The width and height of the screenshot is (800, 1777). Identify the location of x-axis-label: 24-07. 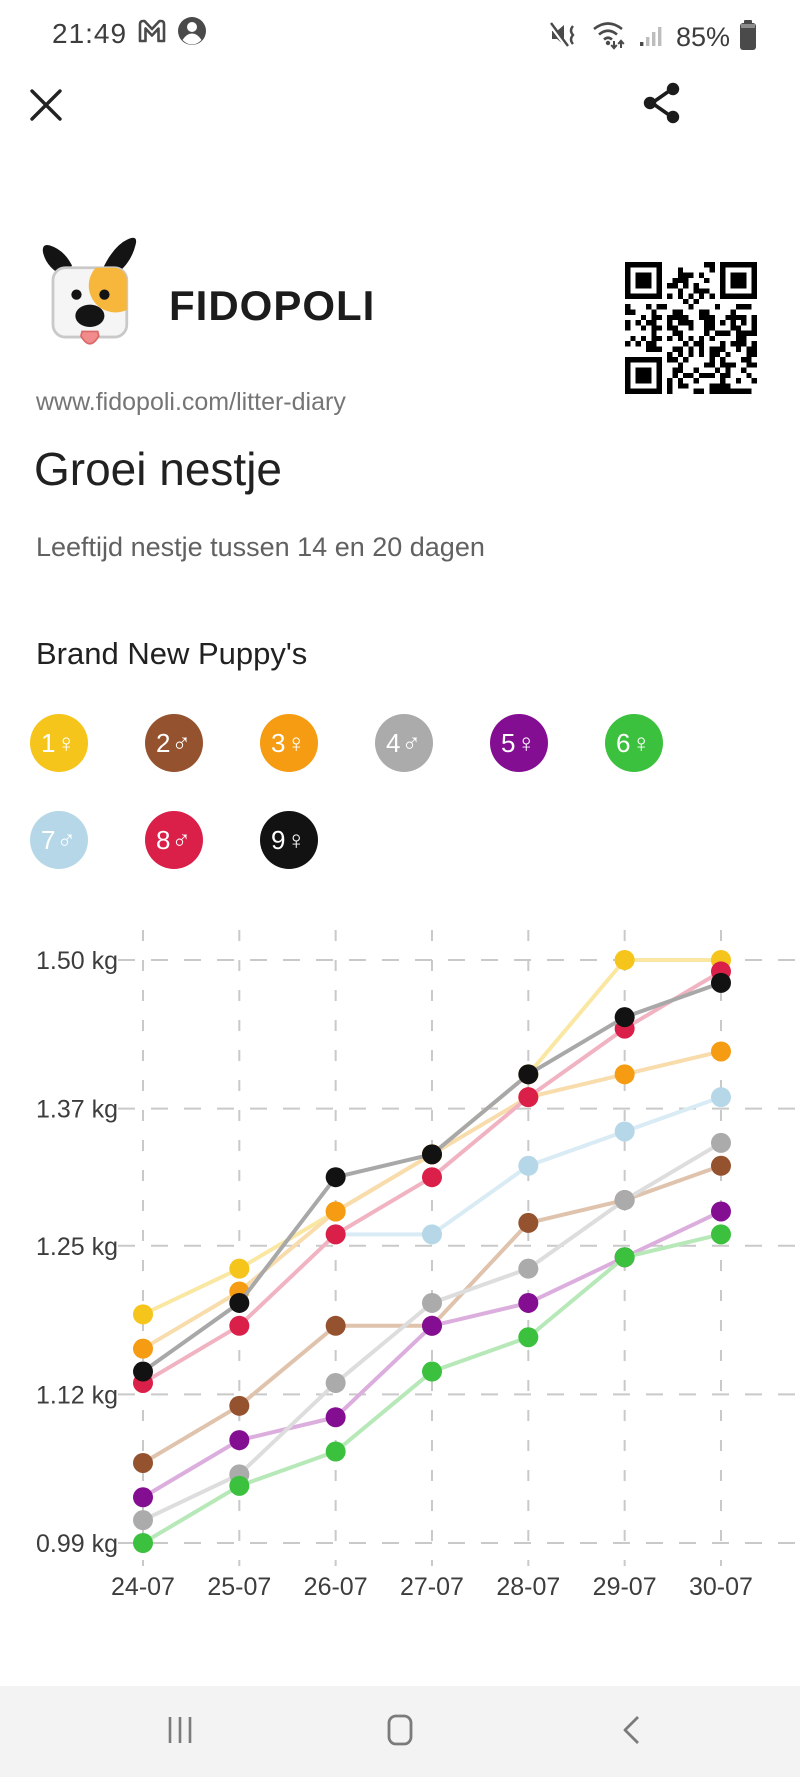
(143, 1587).